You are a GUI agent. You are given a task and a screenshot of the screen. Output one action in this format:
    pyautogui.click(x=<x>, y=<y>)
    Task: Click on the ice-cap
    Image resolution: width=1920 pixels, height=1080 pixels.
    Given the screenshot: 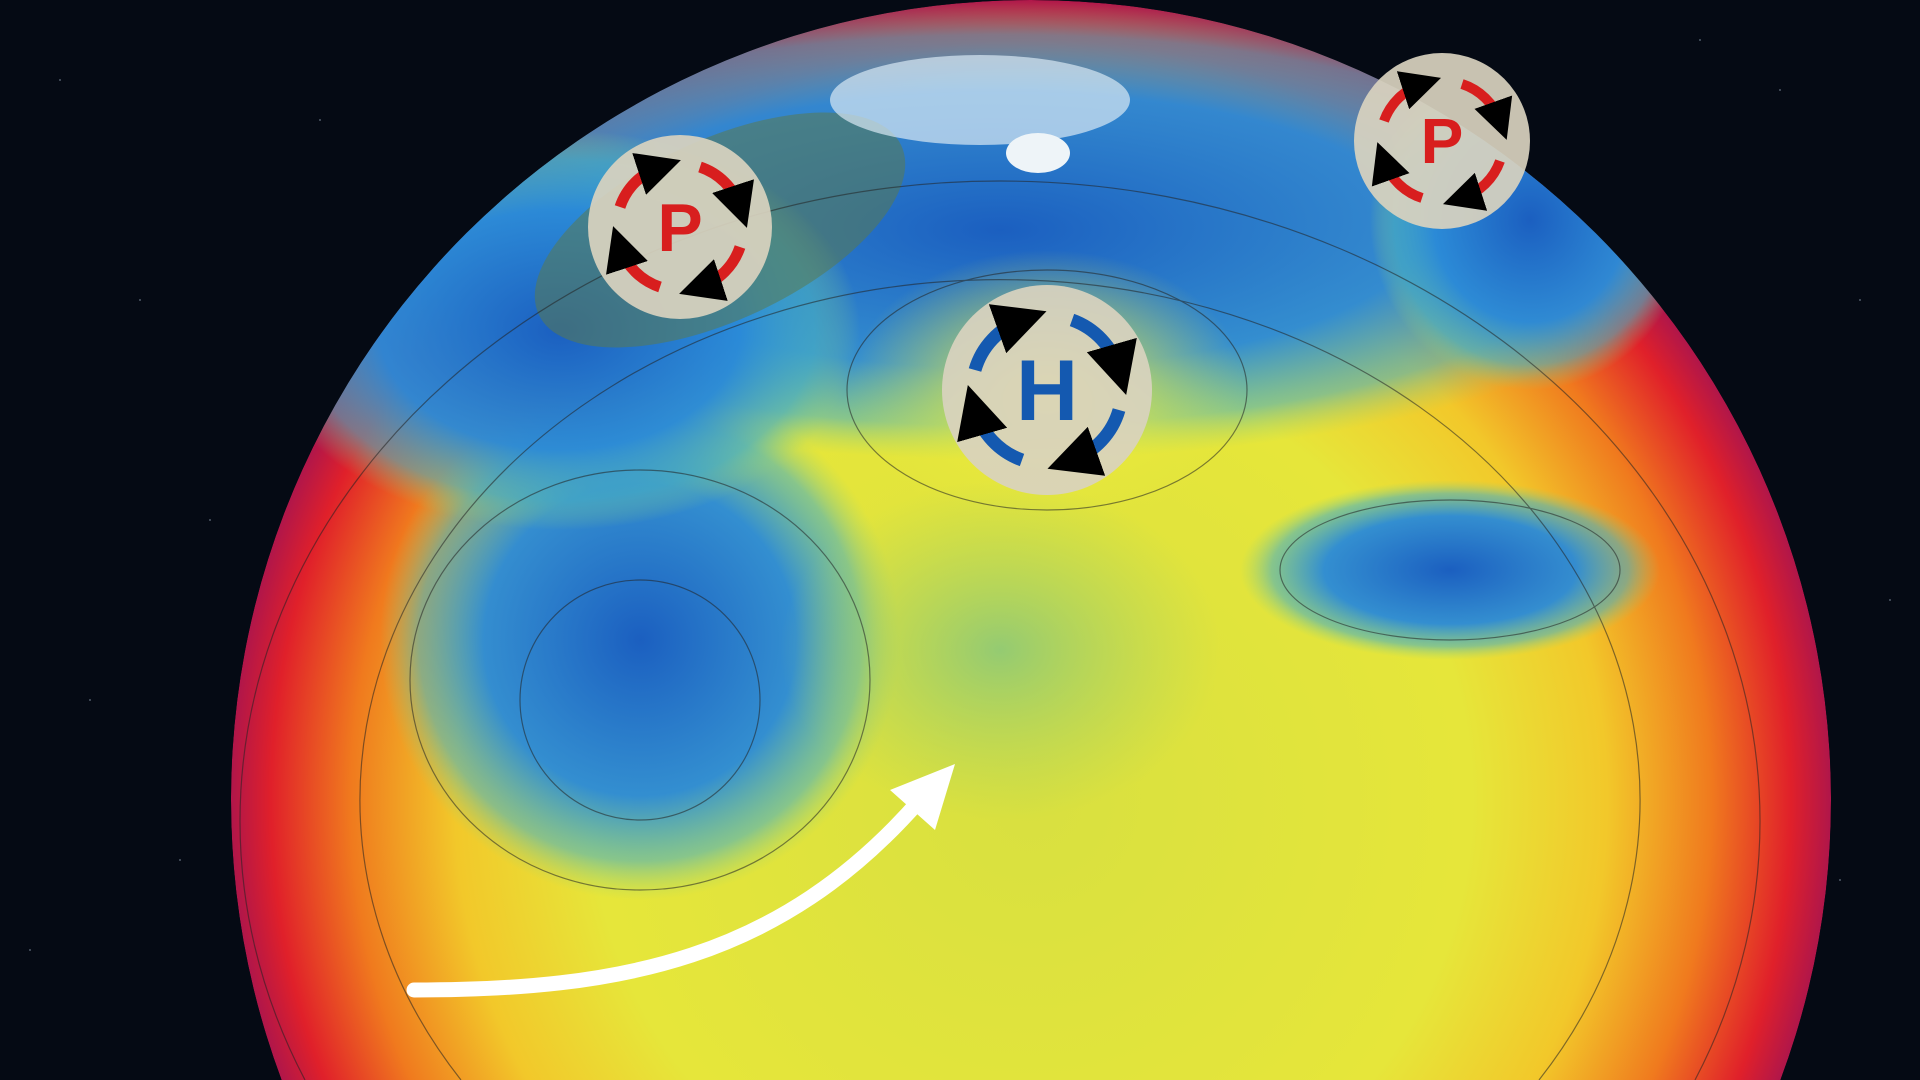 What is the action you would take?
    pyautogui.click(x=980, y=100)
    